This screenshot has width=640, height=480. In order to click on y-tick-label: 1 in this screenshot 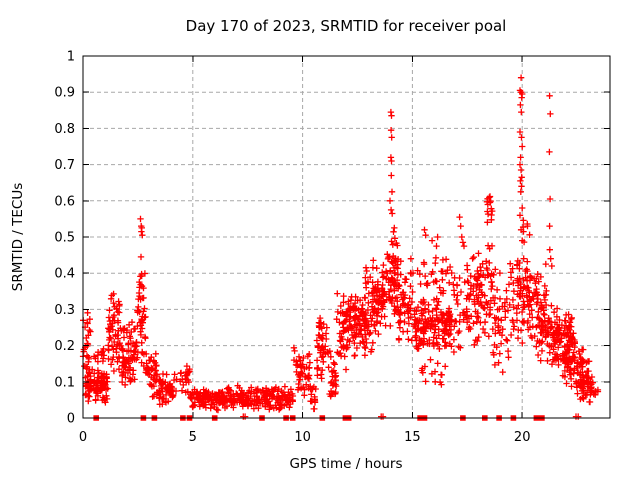, I will do `click(71, 57)`.